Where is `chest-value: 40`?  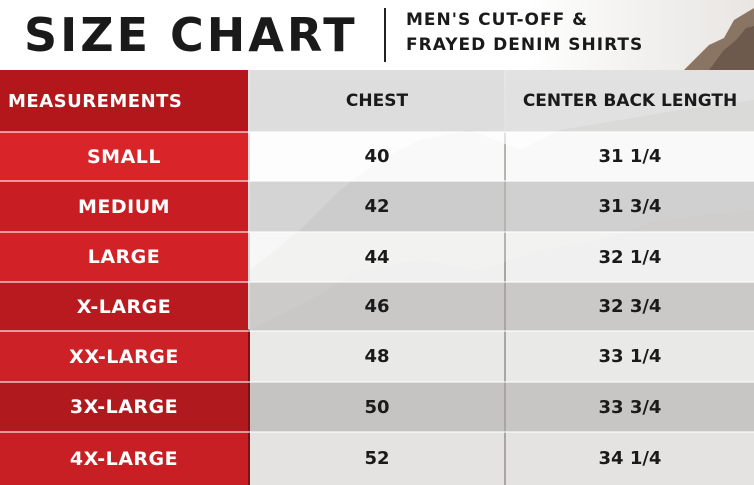 chest-value: 40 is located at coordinates (377, 156).